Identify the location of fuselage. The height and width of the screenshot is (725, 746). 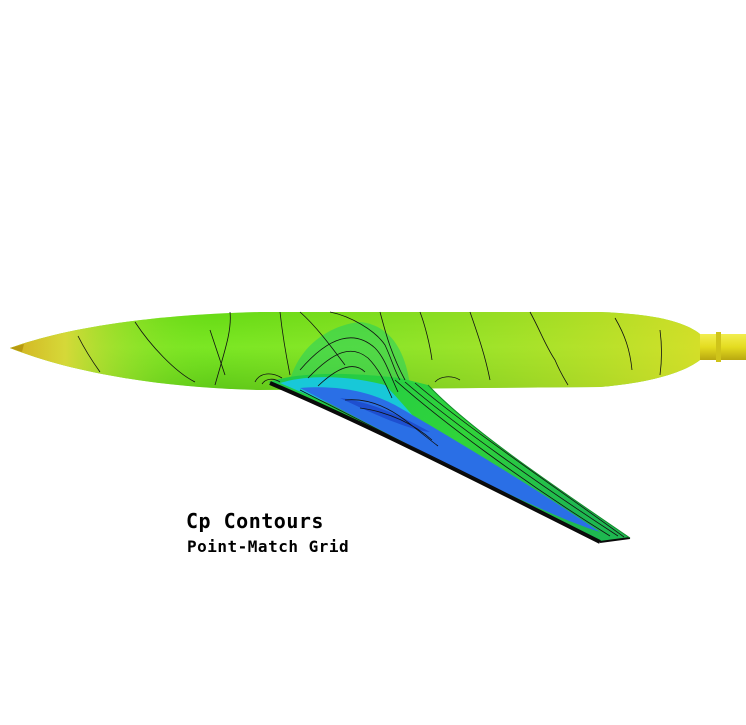
(355, 352).